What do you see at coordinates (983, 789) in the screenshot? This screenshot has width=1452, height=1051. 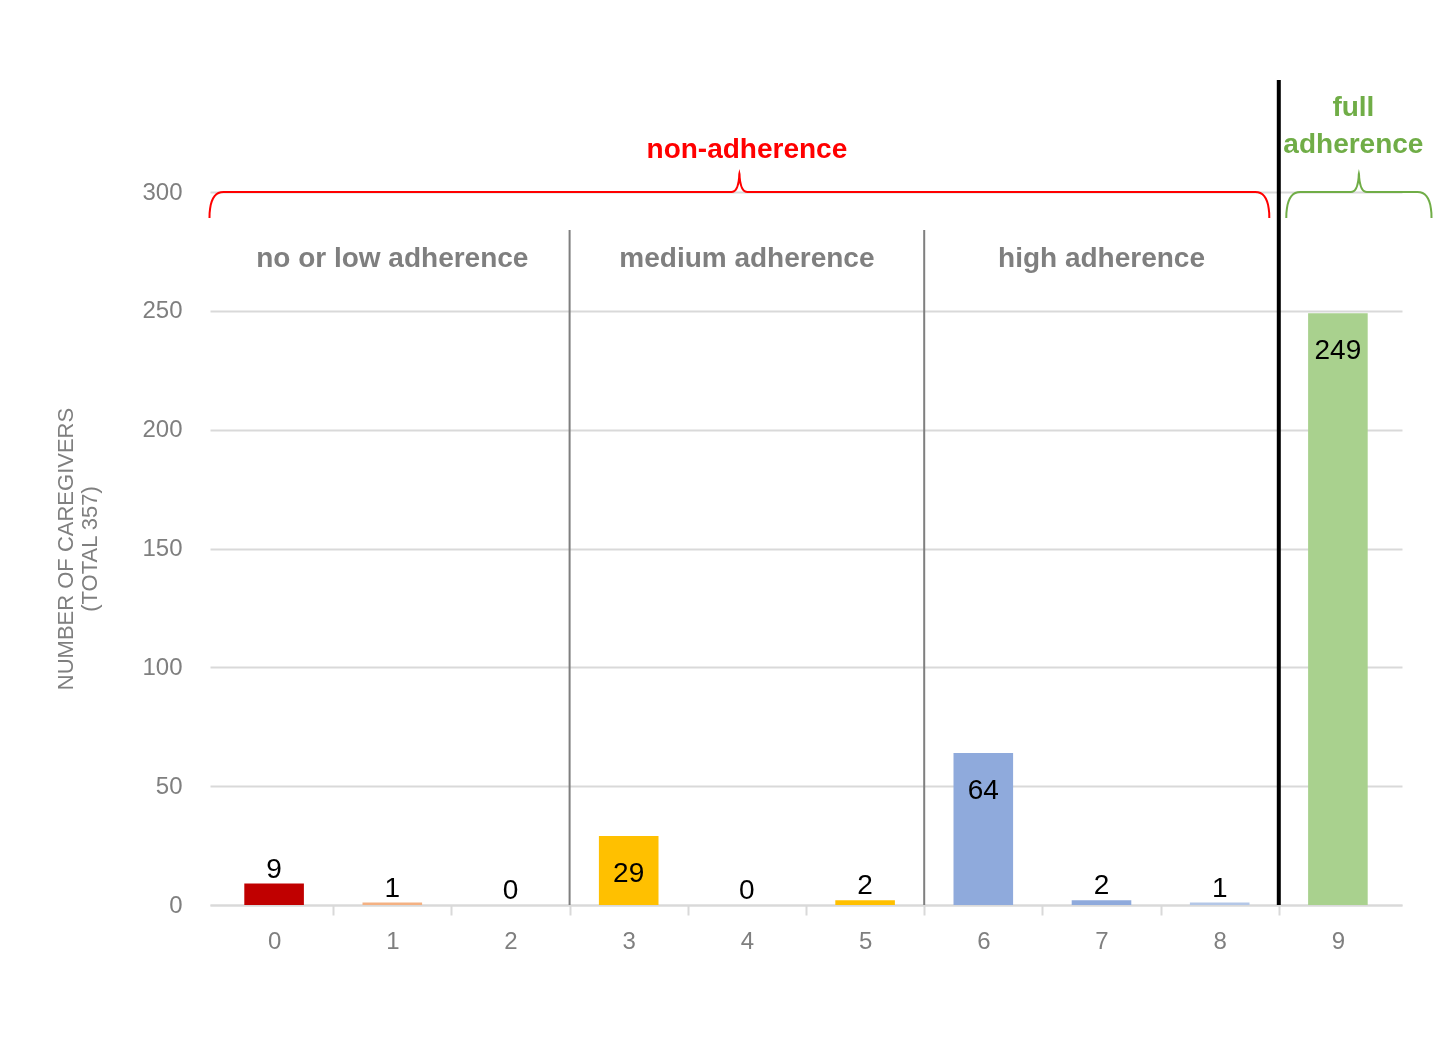 I see `data-label: 64` at bounding box center [983, 789].